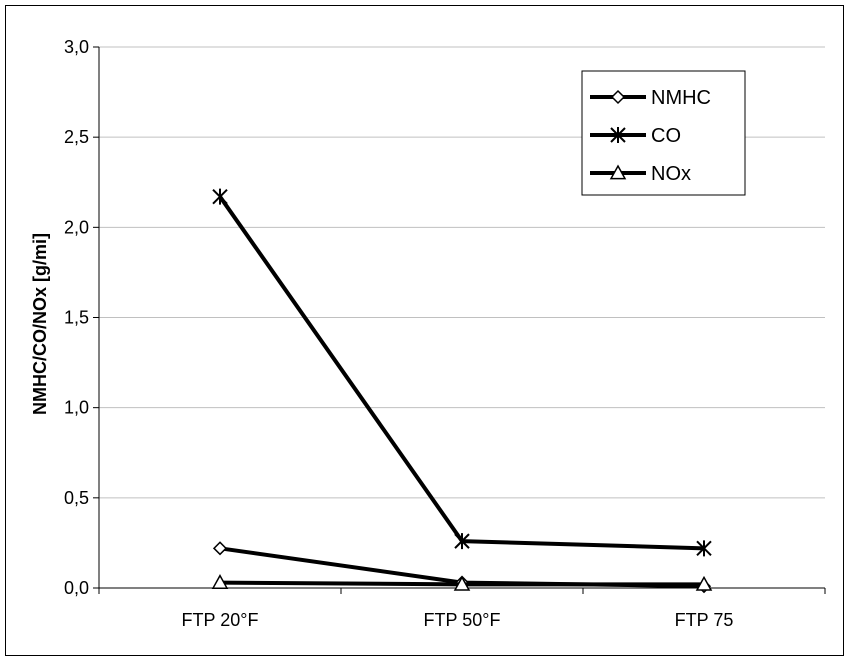 The height and width of the screenshot is (662, 851). What do you see at coordinates (76, 137) in the screenshot?
I see `y-tick-label: 2,5` at bounding box center [76, 137].